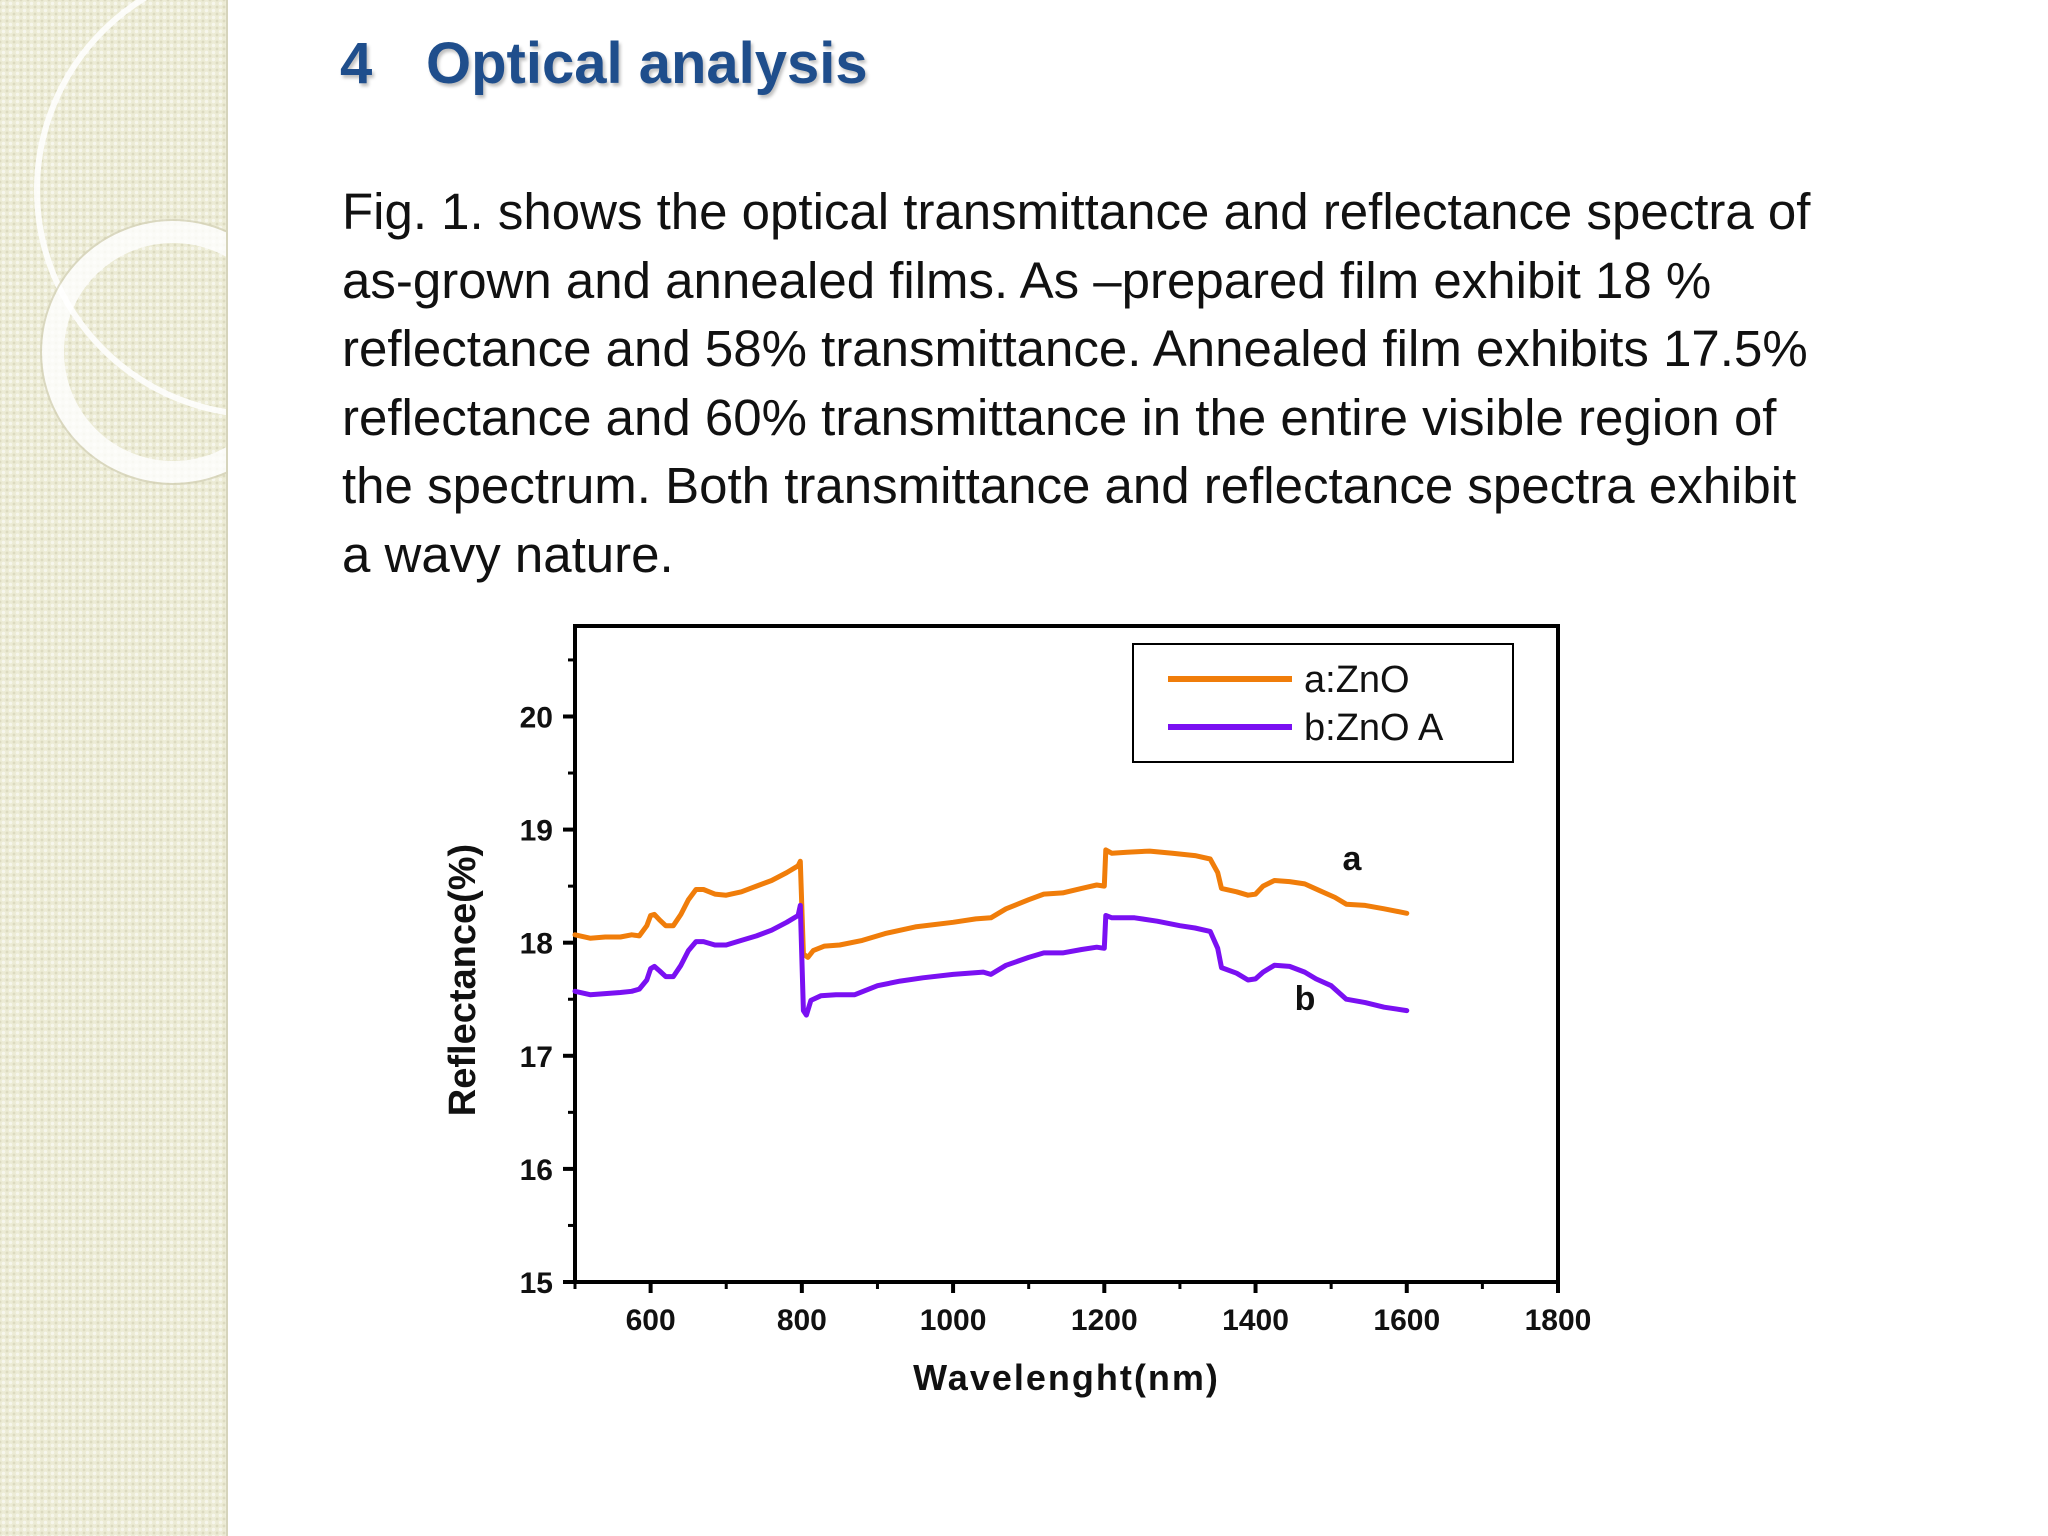 The image size is (2048, 1536). I want to click on decorative-side-panel, so click(114, 768).